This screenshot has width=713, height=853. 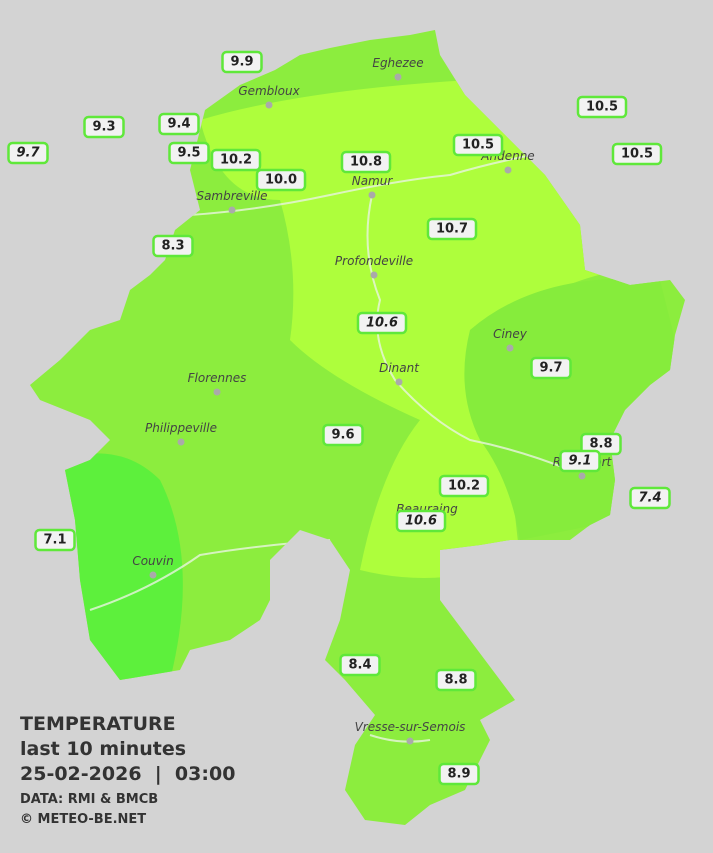 What do you see at coordinates (410, 727) in the screenshot?
I see `city-label: Vresse-sur-Semois` at bounding box center [410, 727].